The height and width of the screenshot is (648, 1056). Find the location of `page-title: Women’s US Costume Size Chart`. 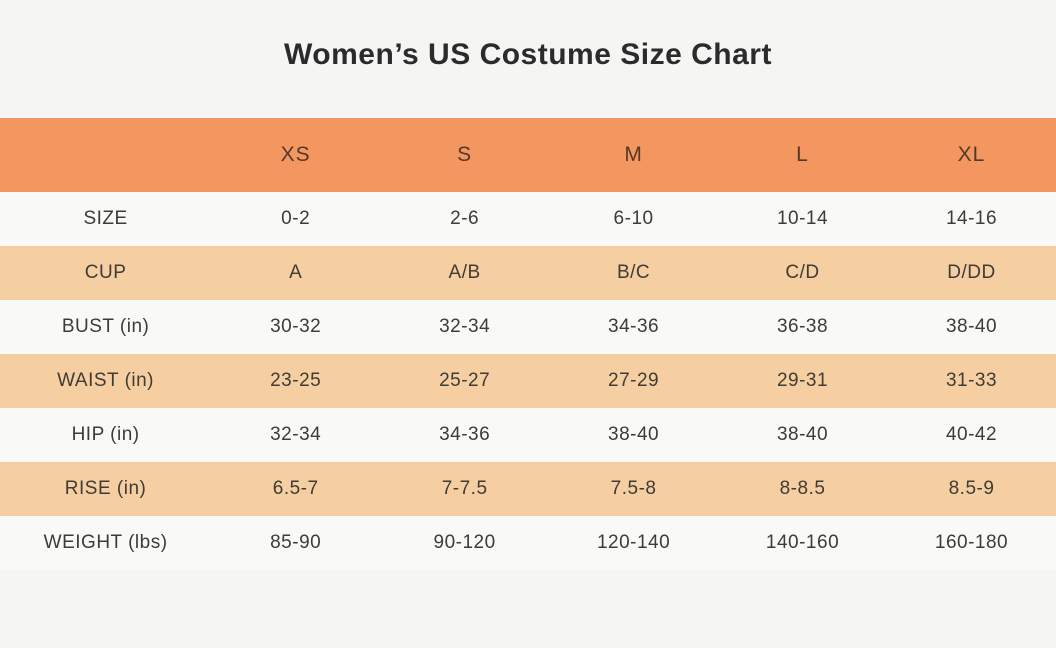

page-title: Women’s US Costume Size Chart is located at coordinates (528, 54).